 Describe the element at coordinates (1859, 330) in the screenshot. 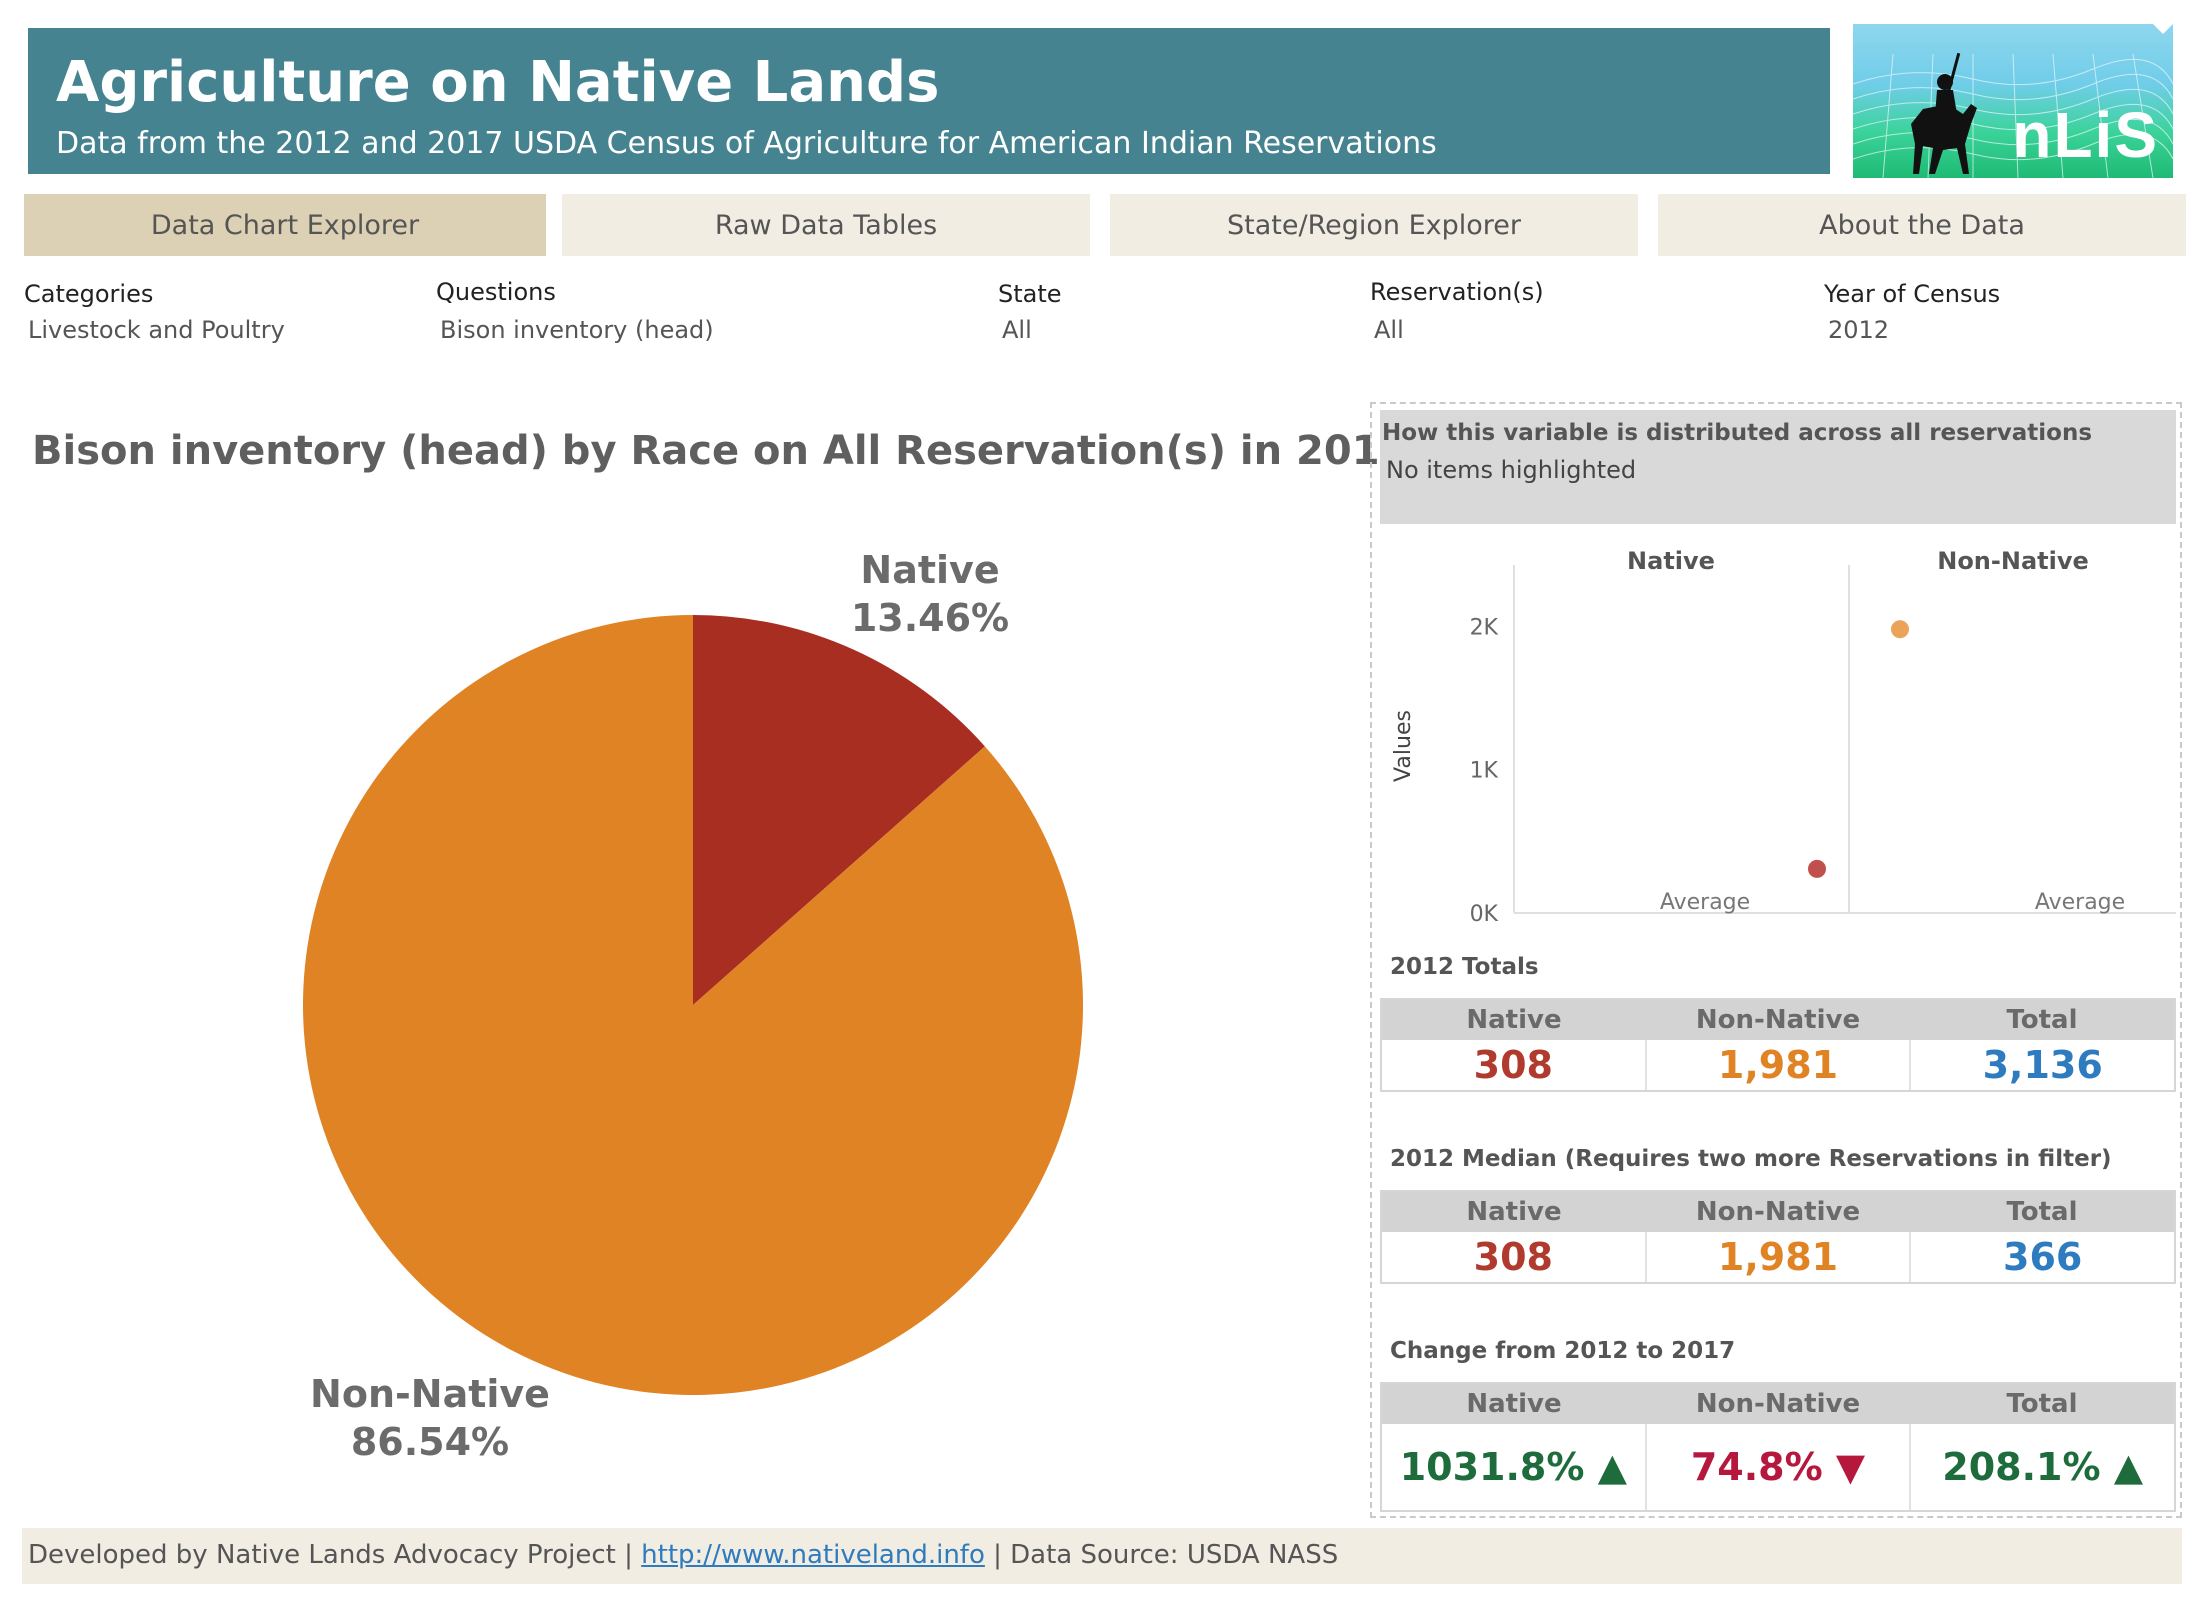

I see `year-dropdown: 2012` at that location.